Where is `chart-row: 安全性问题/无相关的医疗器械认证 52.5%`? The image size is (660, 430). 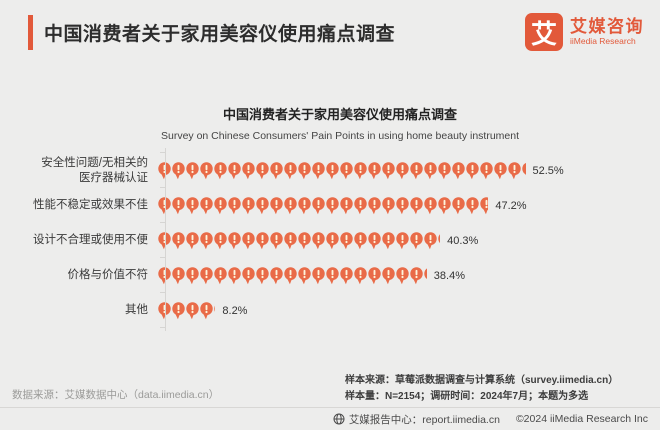
chart-row: 安全性问题/无相关的医疗器械认证 52.5% is located at coordinates (297, 170).